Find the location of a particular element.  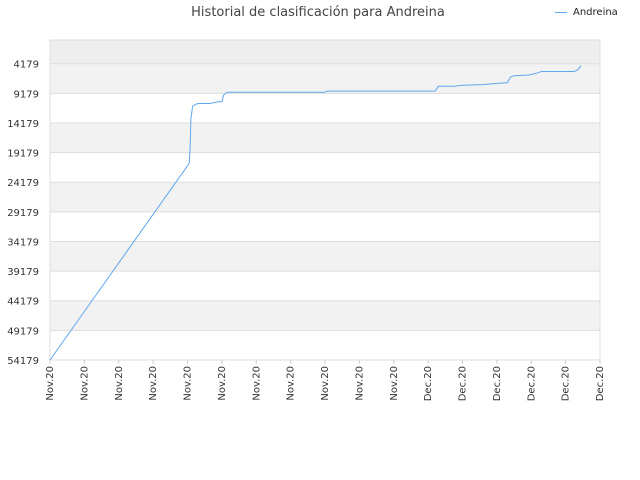

y-tick-label: 49179 is located at coordinates (23, 331).